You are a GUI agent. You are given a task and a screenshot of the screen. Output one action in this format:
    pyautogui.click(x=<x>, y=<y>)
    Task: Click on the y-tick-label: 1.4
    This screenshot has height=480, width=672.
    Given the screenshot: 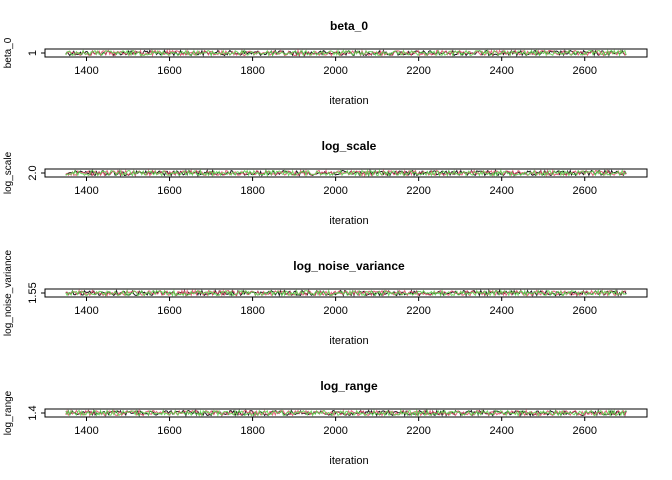 What is the action you would take?
    pyautogui.click(x=33, y=412)
    